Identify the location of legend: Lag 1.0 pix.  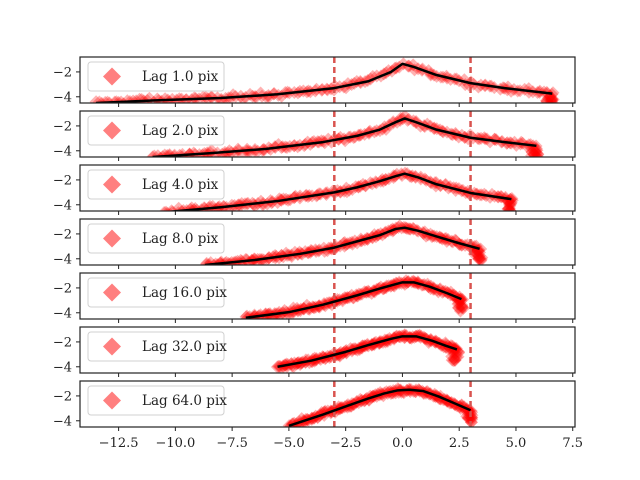
(156, 76).